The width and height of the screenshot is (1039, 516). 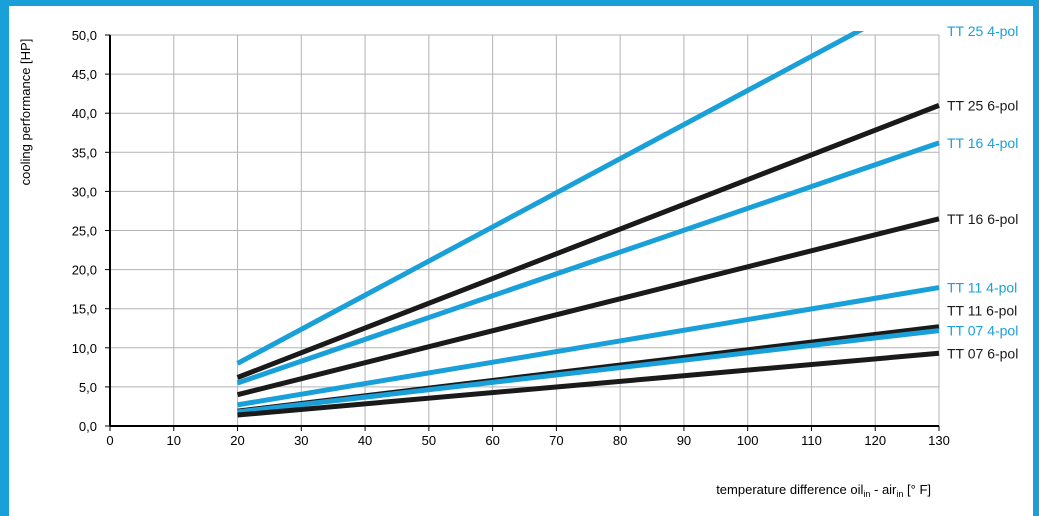 What do you see at coordinates (982, 331) in the screenshot?
I see `series-label-tt-07-4-pol: TT 07 4-pol` at bounding box center [982, 331].